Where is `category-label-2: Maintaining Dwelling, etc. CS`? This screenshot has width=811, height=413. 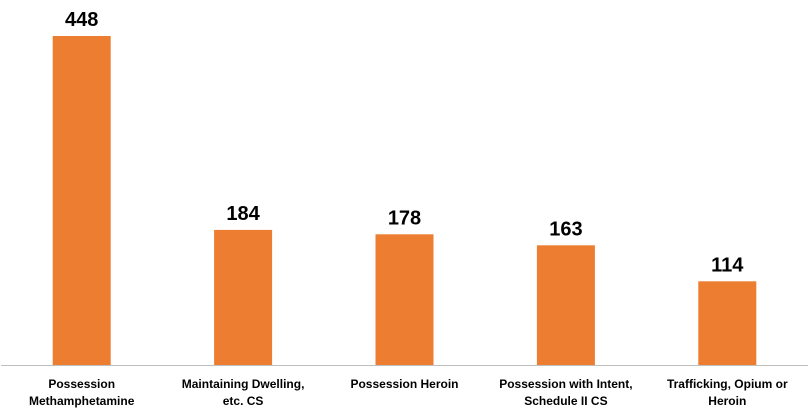 category-label-2: Maintaining Dwelling, etc. CS is located at coordinates (243, 392).